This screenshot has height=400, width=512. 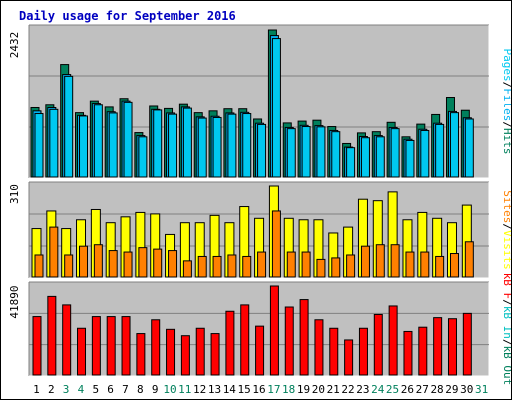 What do you see at coordinates (36, 389) in the screenshot?
I see `day-label: 1` at bounding box center [36, 389].